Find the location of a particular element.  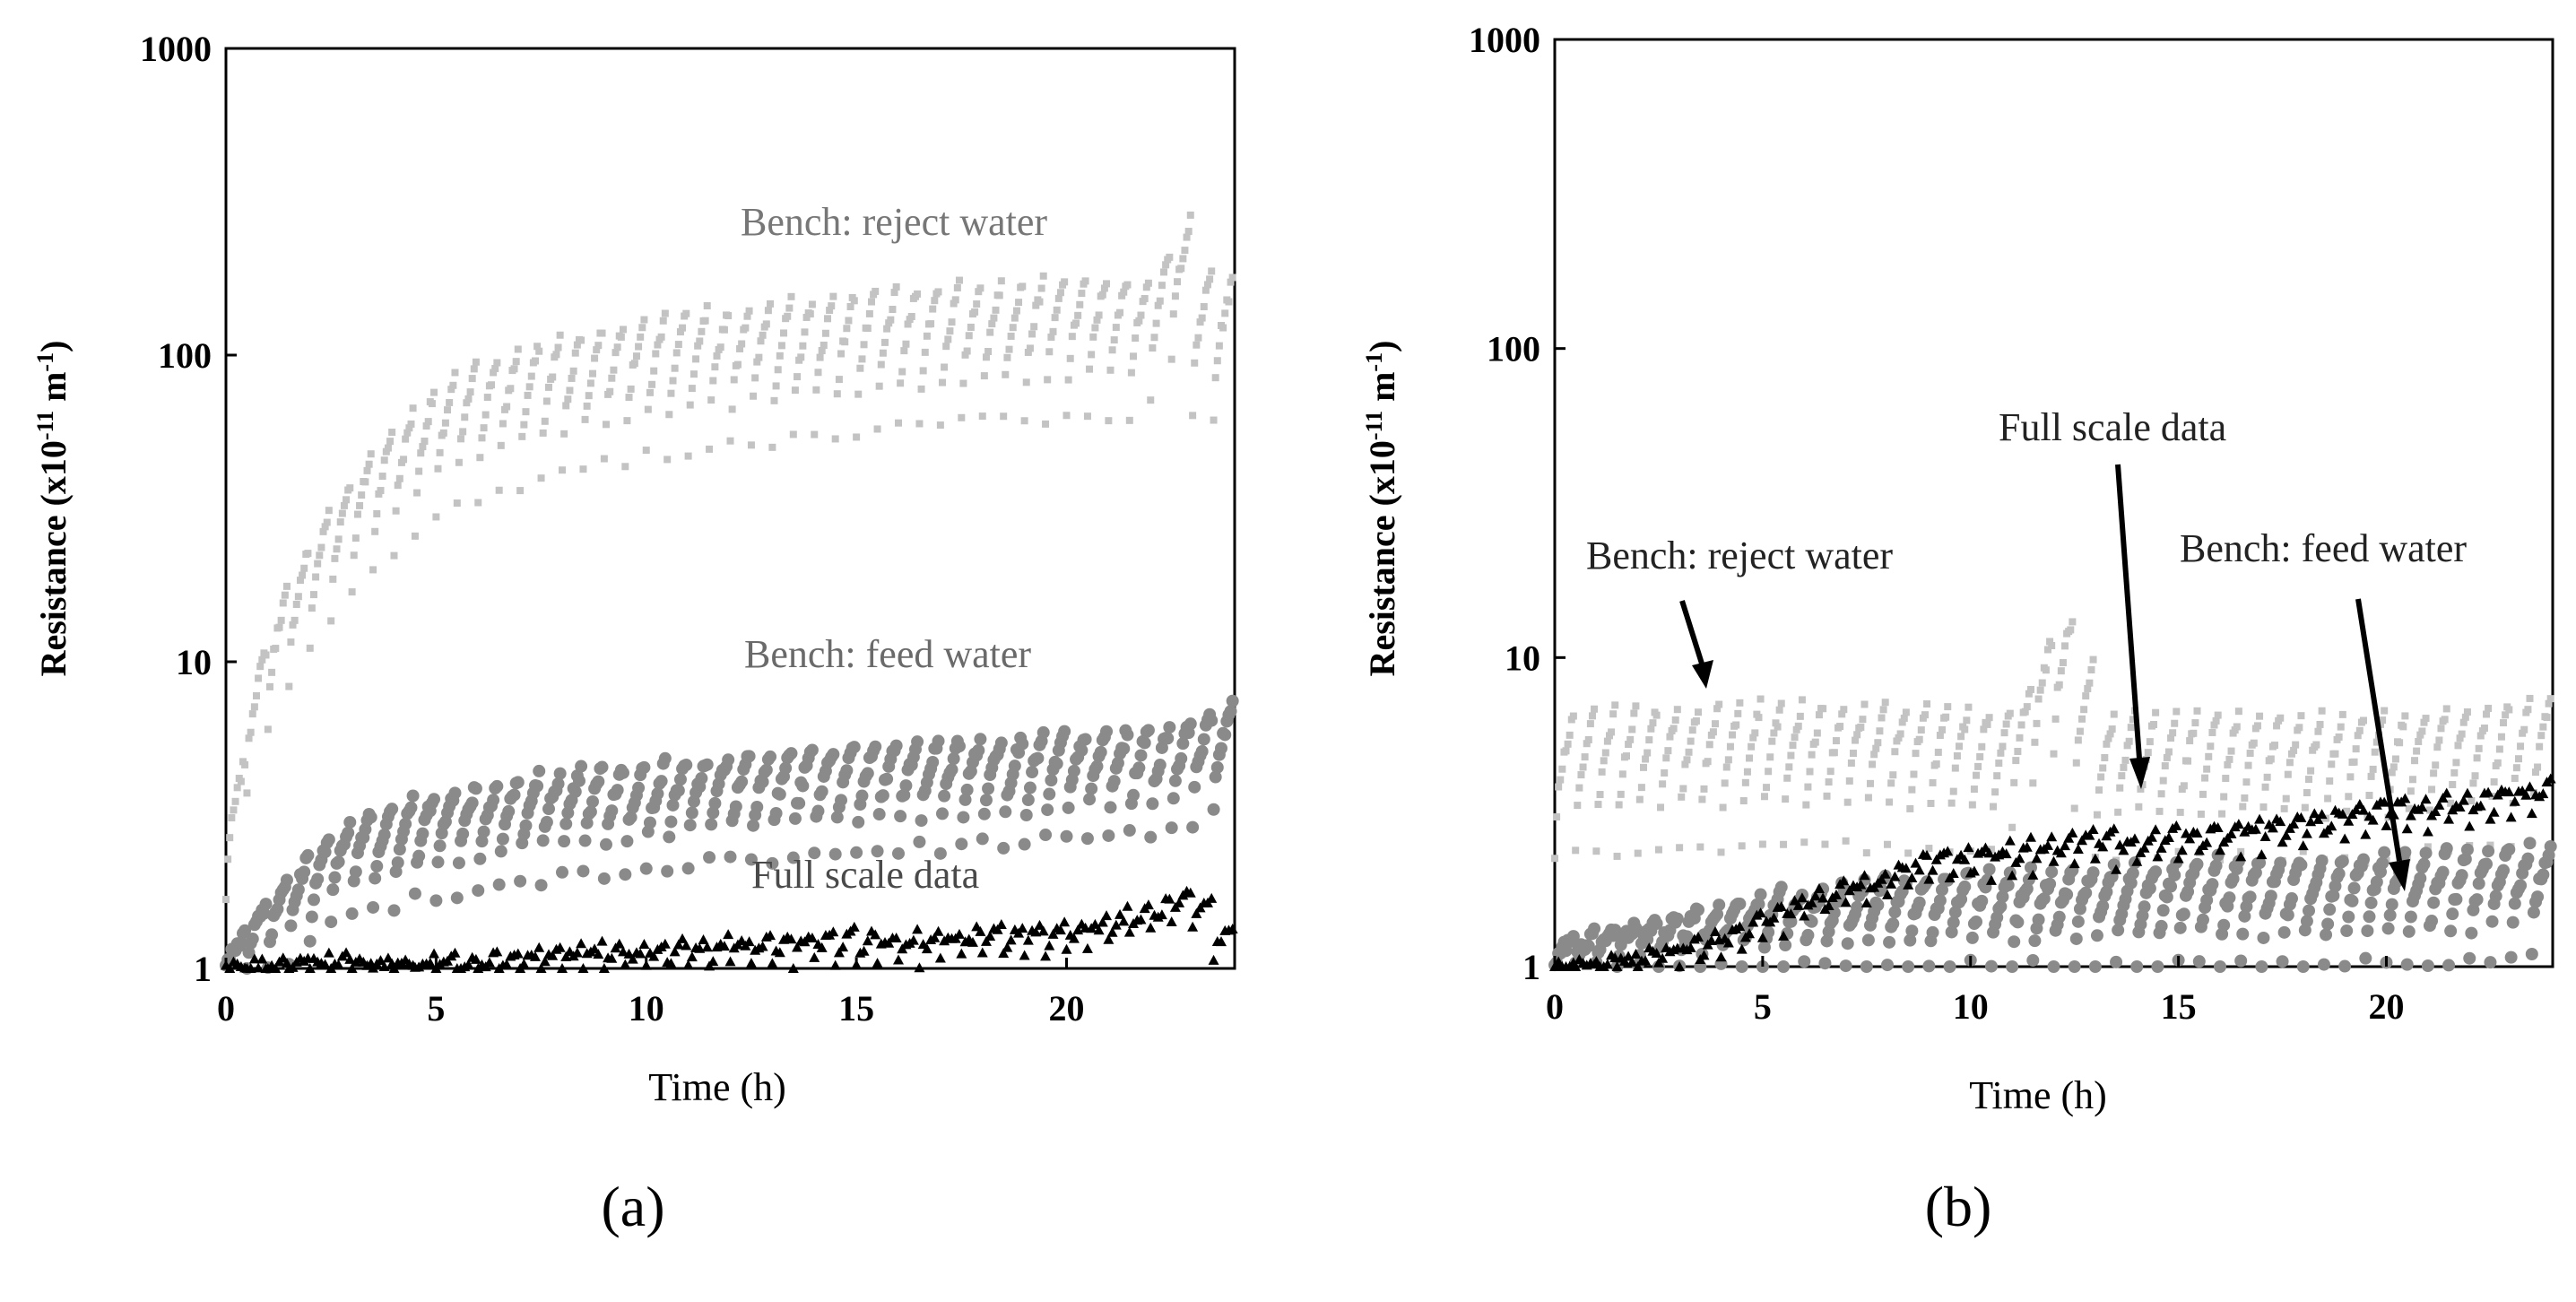

y-tick-label-a: 1000 is located at coordinates (176, 49).